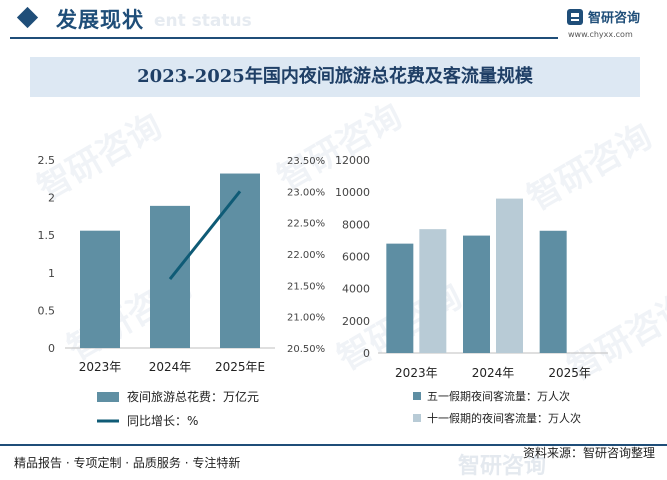 Image resolution: width=667 pixels, height=480 pixels. What do you see at coordinates (205, 235) in the screenshot?
I see `line-growth` at bounding box center [205, 235].